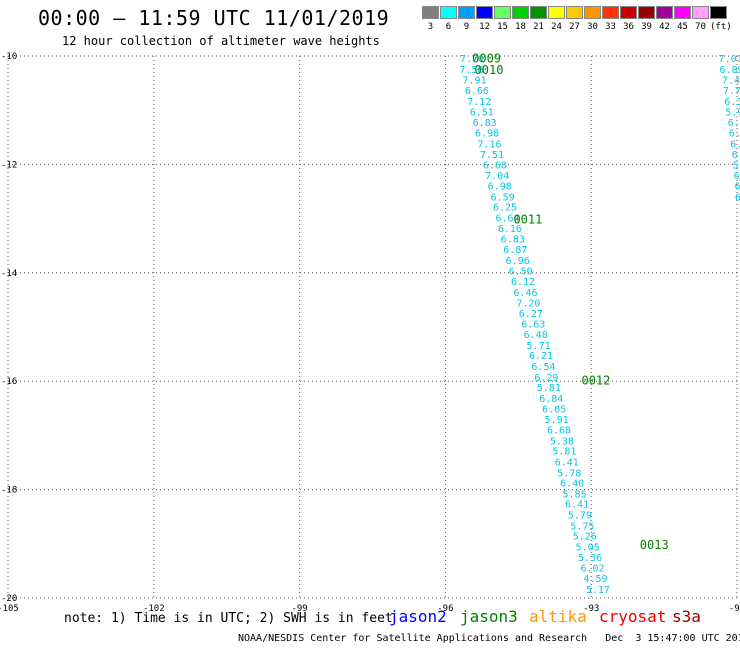 Image resolution: width=740 pixels, height=650 pixels. I want to click on time-label: 0009, so click(486, 59).